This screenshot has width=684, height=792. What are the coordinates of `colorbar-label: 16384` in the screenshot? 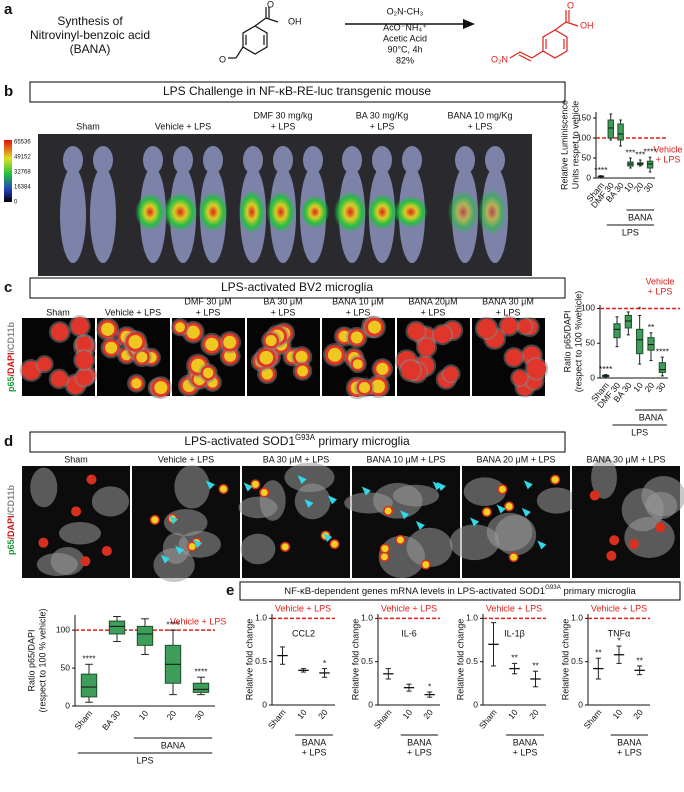 It's located at (22, 188).